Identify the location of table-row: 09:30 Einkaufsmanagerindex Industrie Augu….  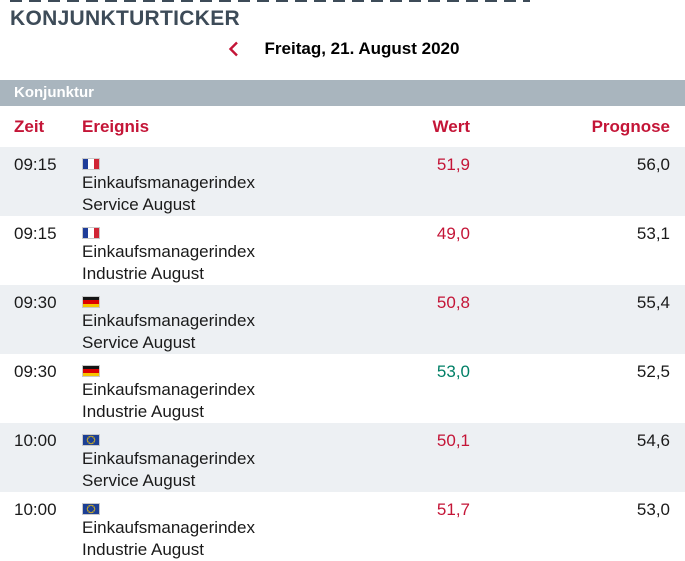
(342, 388).